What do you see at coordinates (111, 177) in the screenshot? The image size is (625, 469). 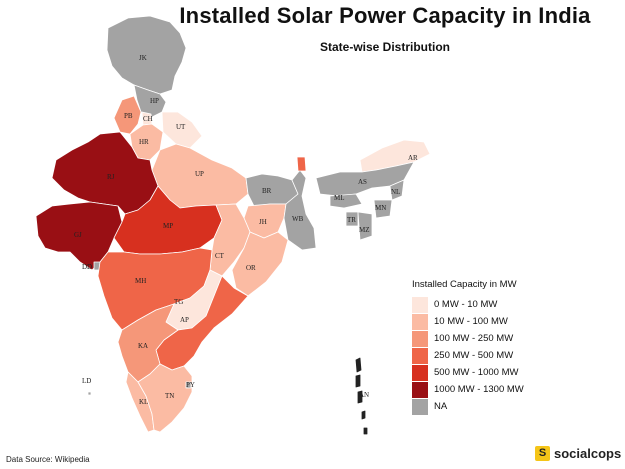 I see `label-RJ: RJ` at bounding box center [111, 177].